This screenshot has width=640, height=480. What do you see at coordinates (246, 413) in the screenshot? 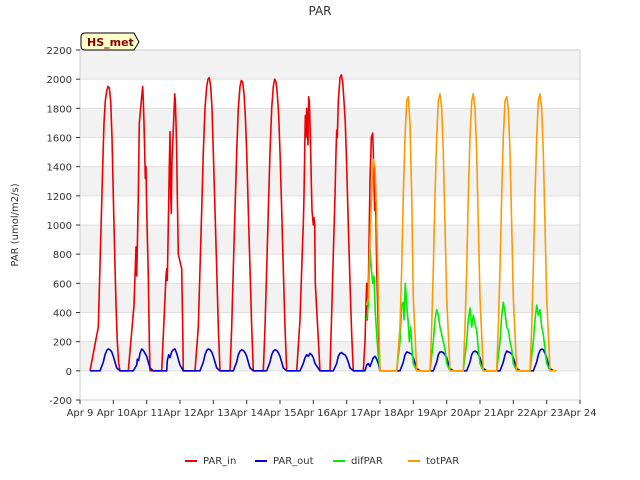
I see `x-tick-label-5: Apr 14` at bounding box center [246, 413].